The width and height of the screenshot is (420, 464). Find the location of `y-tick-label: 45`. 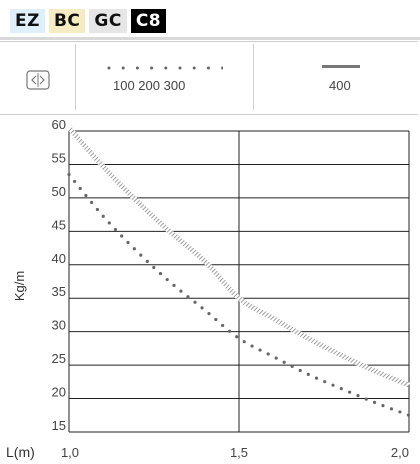

y-tick-label: 45 is located at coordinates (59, 224).